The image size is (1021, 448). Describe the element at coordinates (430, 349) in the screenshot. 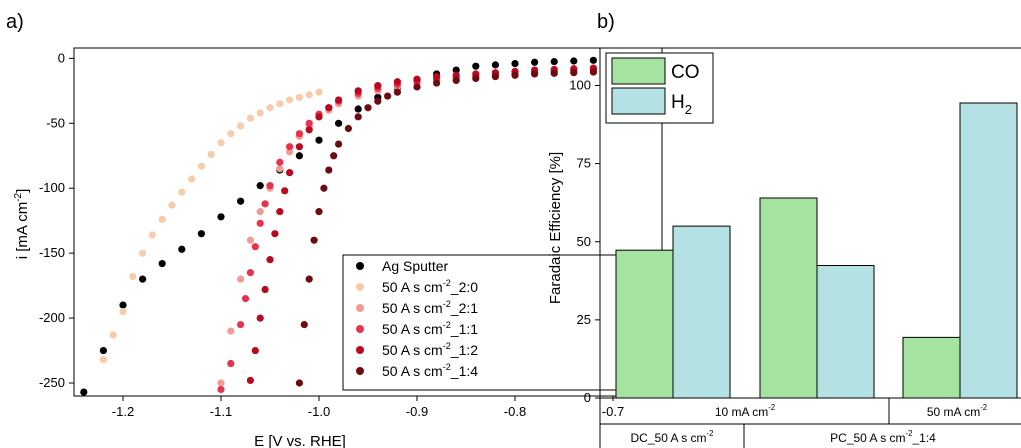

I see `plot-a-legend-label: 50 A s cm-2_1:2` at that location.